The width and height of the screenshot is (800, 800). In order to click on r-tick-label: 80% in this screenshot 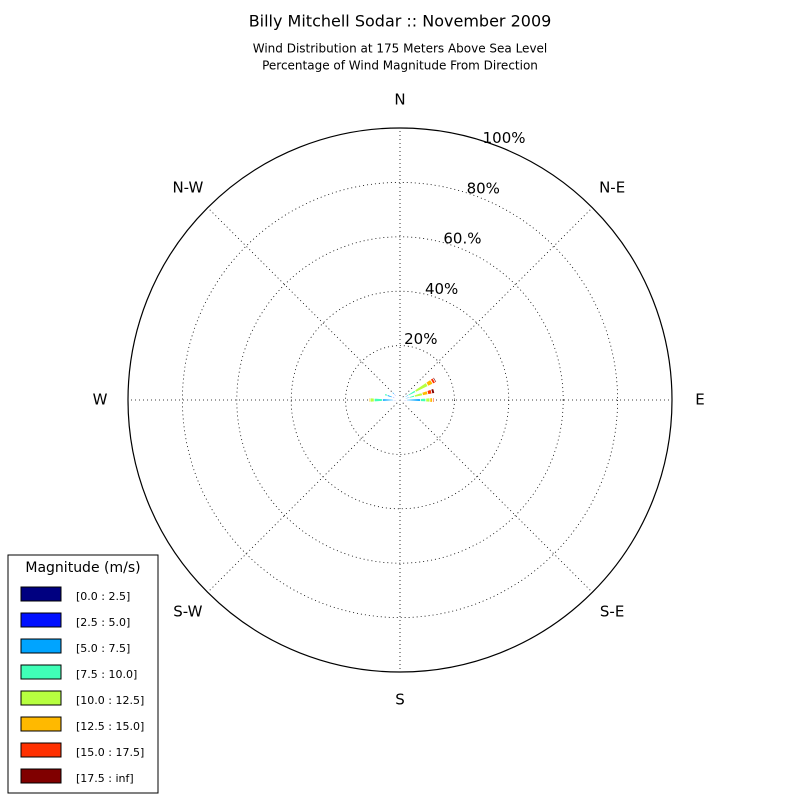, I will do `click(483, 188)`.